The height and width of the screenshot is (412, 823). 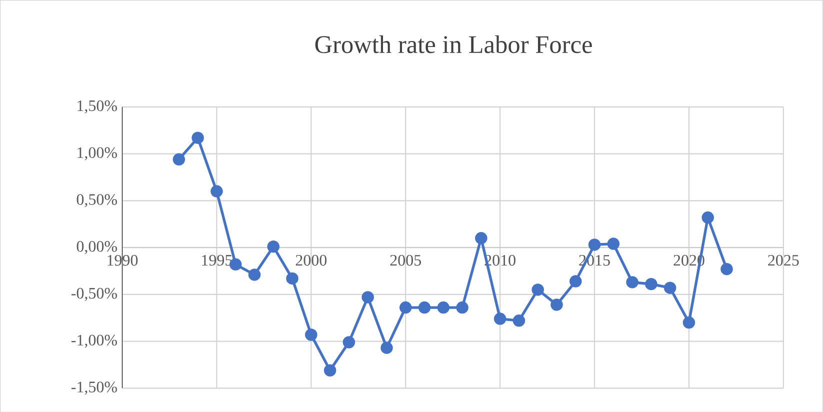 What do you see at coordinates (97, 153) in the screenshot?
I see `y-tick-label: 1,00%` at bounding box center [97, 153].